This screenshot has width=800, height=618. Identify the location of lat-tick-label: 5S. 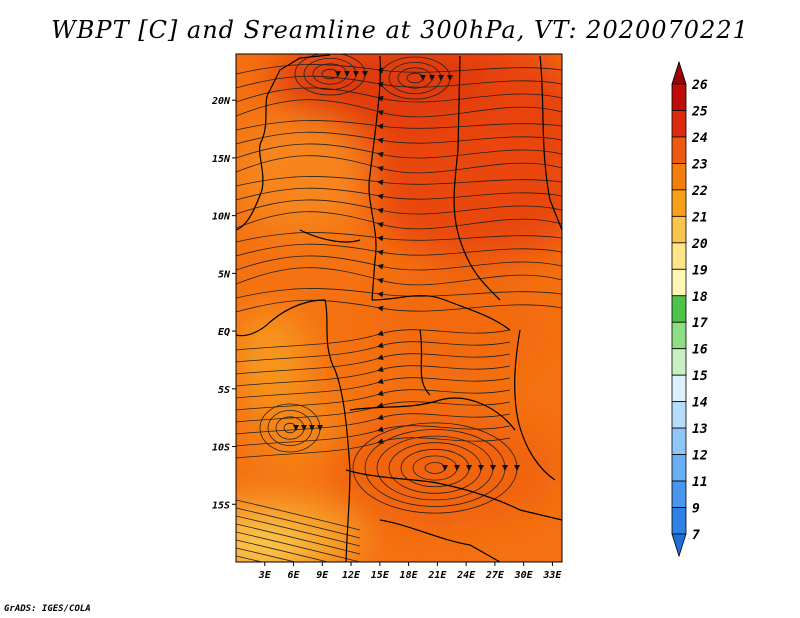
(224, 390).